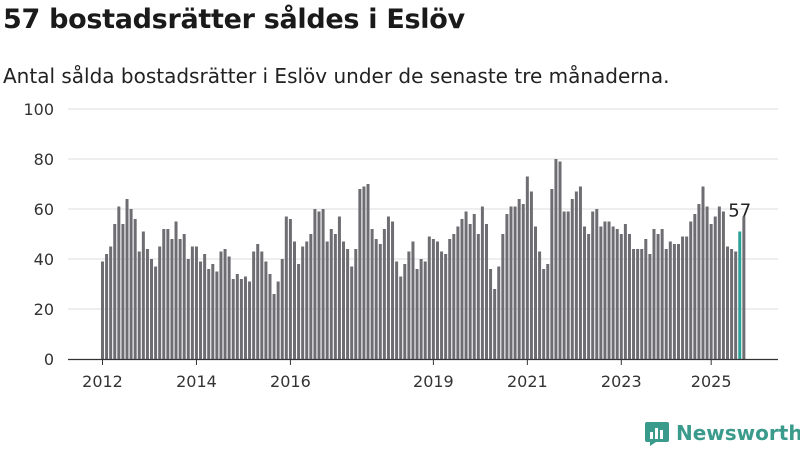 The height and width of the screenshot is (450, 800). I want to click on brand-logo: Newsworthy, so click(722, 433).